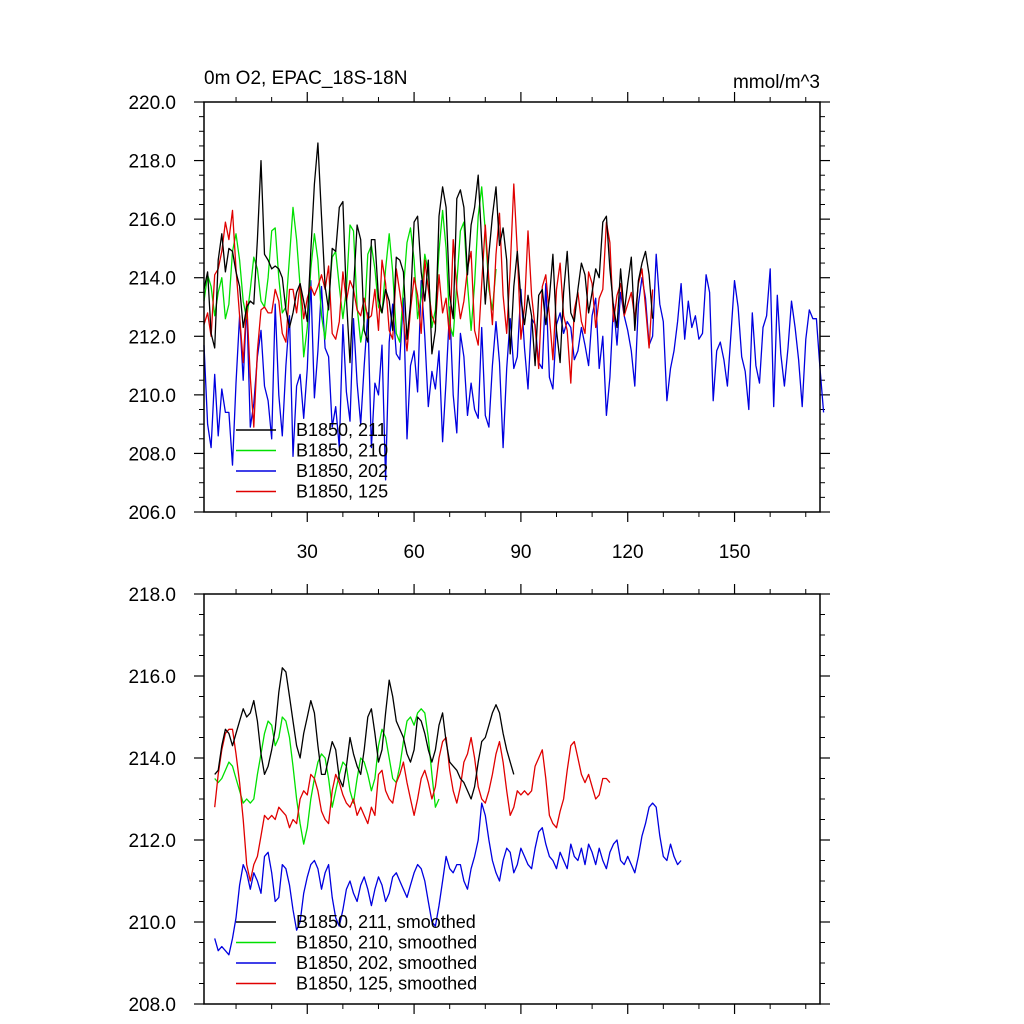 This screenshot has height=1024, width=1024. Describe the element at coordinates (342, 471) in the screenshot. I see `legend-label: B1850, 202` at that location.